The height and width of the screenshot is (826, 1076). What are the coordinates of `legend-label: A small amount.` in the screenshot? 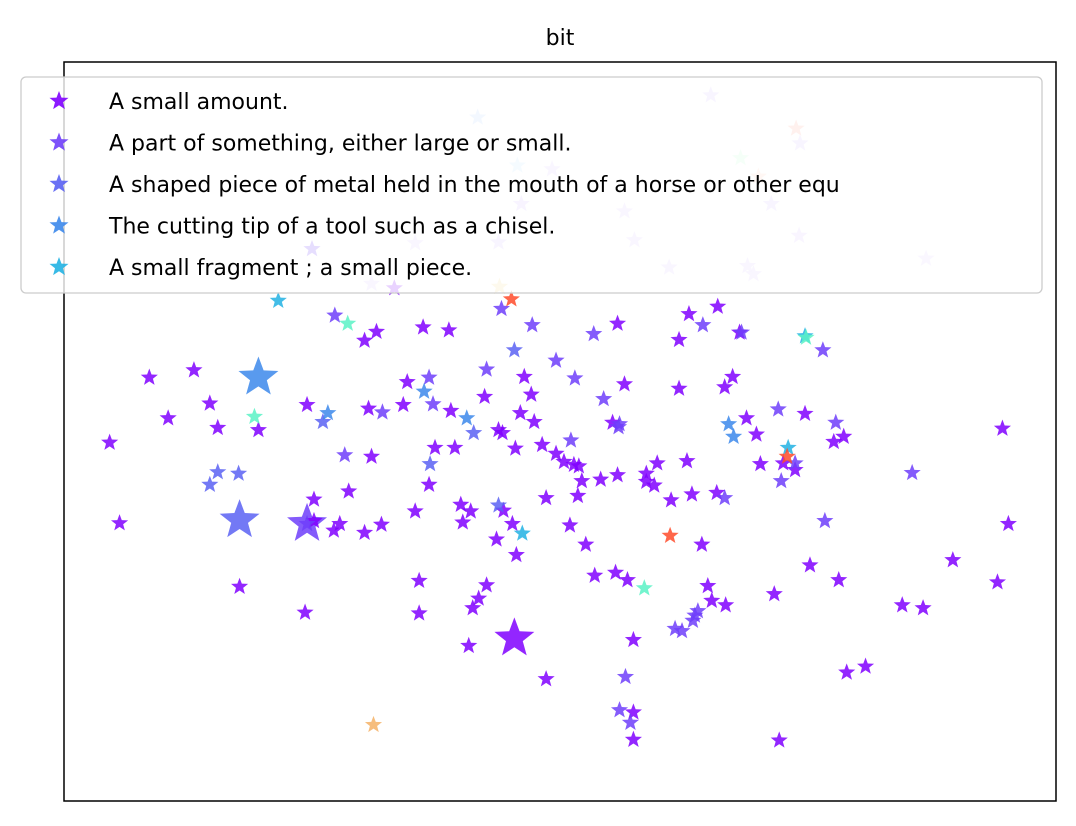 It's located at (199, 102).